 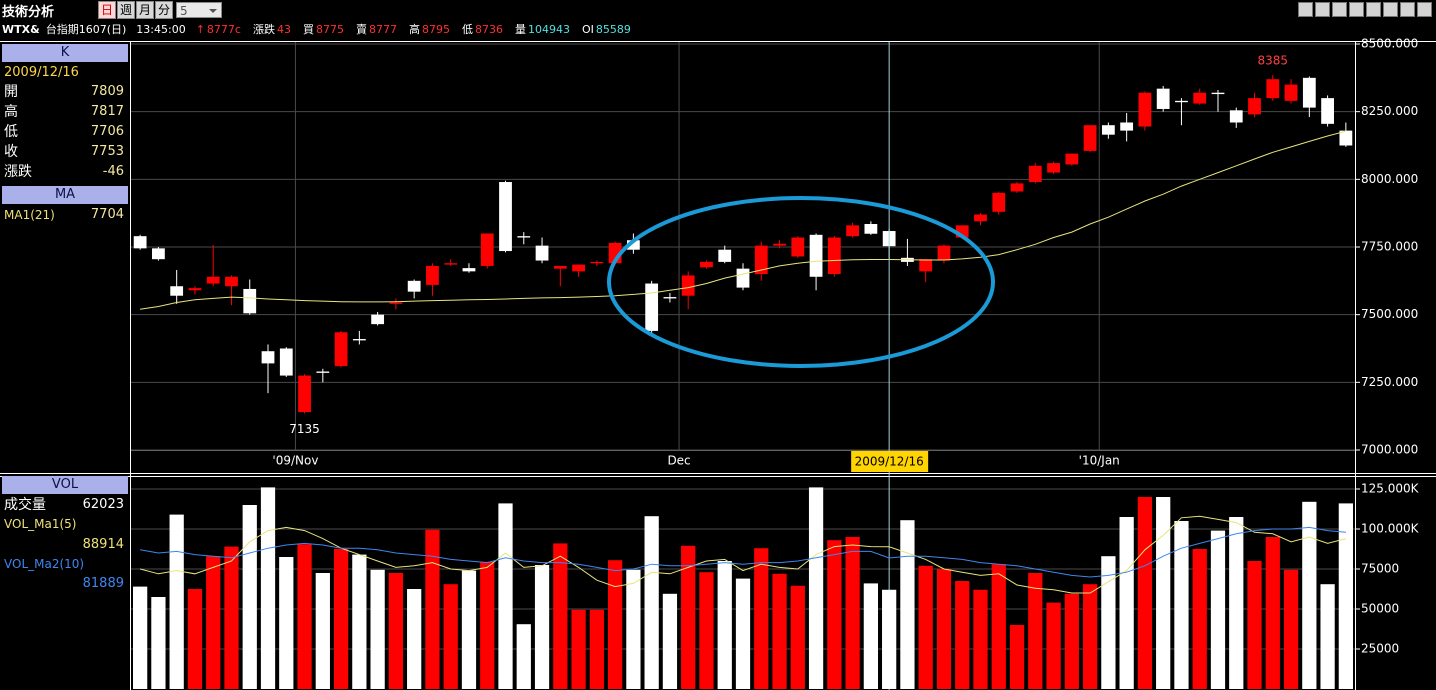 What do you see at coordinates (41, 72) in the screenshot?
I see `cursor-date: 2009/12/16` at bounding box center [41, 72].